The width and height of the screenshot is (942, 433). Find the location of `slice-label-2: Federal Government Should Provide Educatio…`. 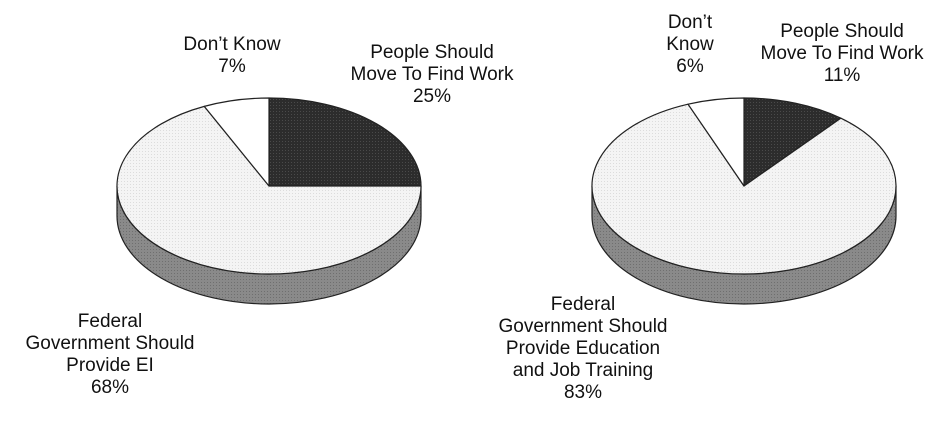

slice-label-2: Federal Government Should Provide Educatio… is located at coordinates (583, 348).